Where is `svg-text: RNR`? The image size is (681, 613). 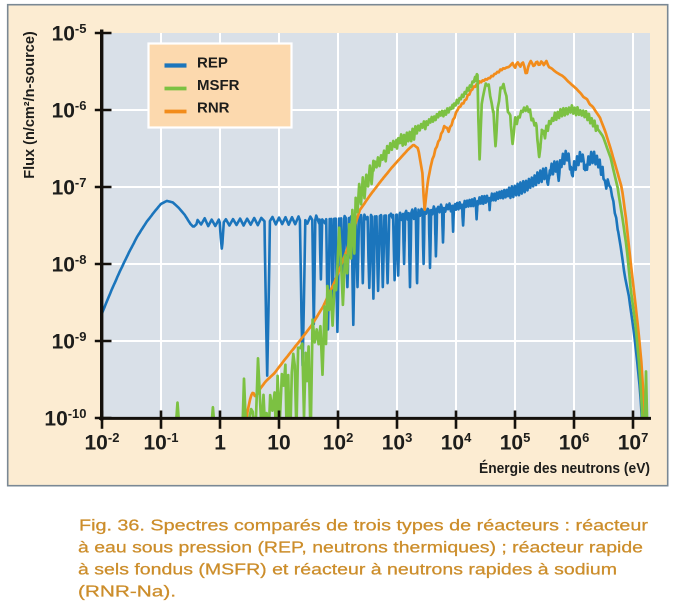
svg-text: RNR is located at coordinates (213, 108).